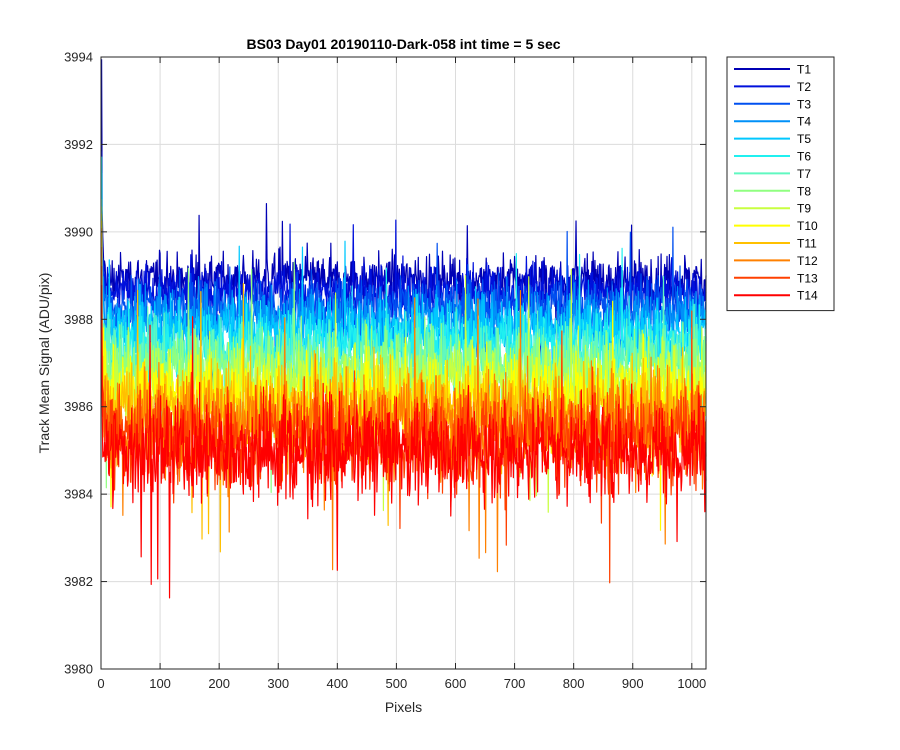  What do you see at coordinates (807, 296) in the screenshot?
I see `legend-label-t14: T14` at bounding box center [807, 296].